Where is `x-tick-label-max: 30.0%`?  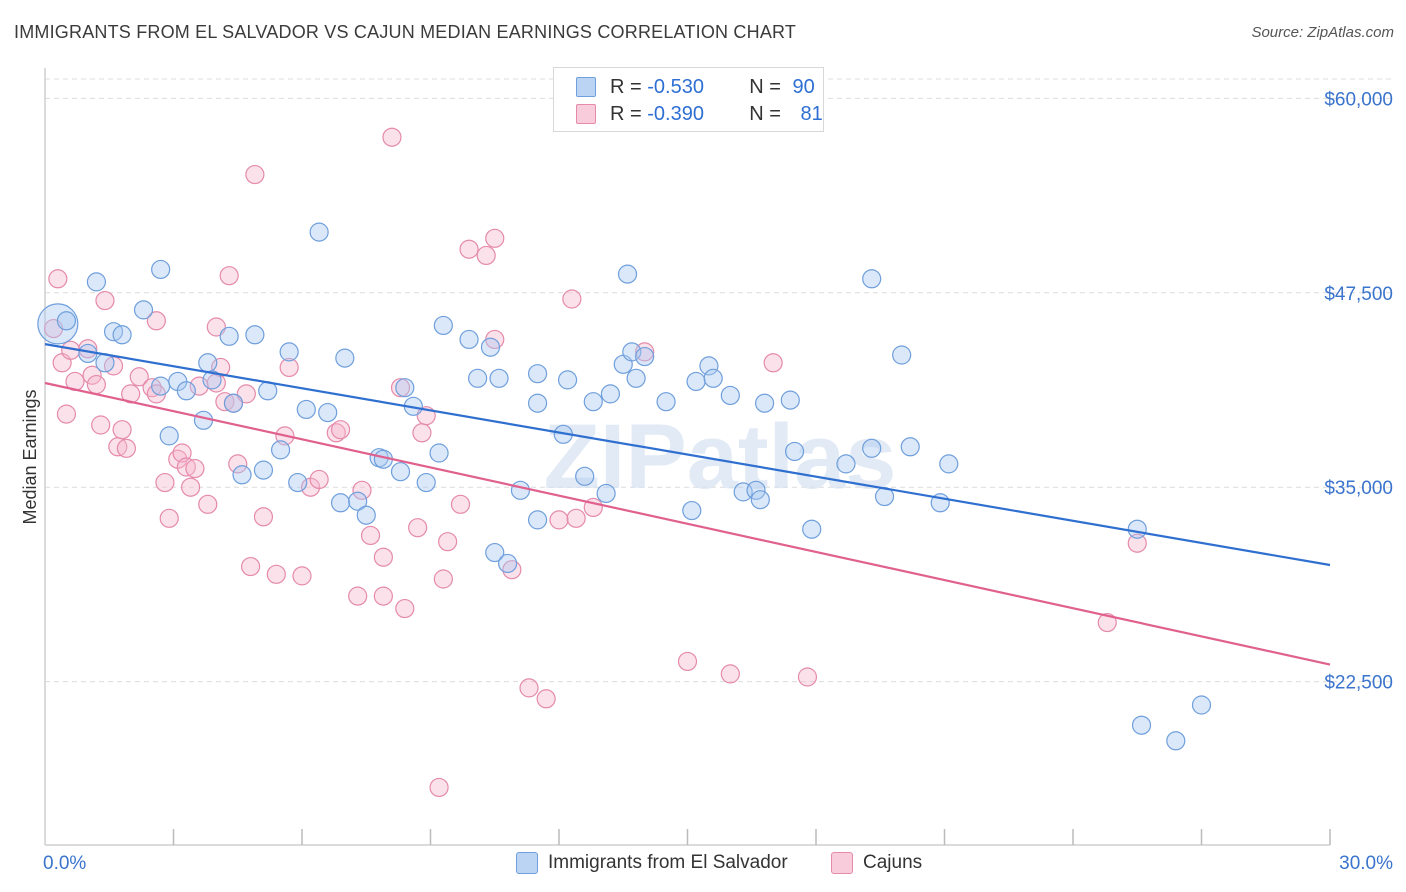
x-tick-label-max: 30.0% is located at coordinates (1366, 863).